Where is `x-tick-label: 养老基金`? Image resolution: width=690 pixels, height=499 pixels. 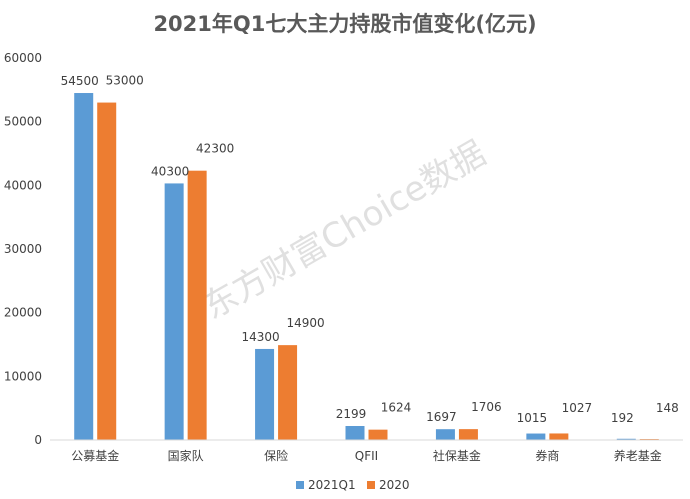 x-tick-label: 养老基金 is located at coordinates (638, 455).